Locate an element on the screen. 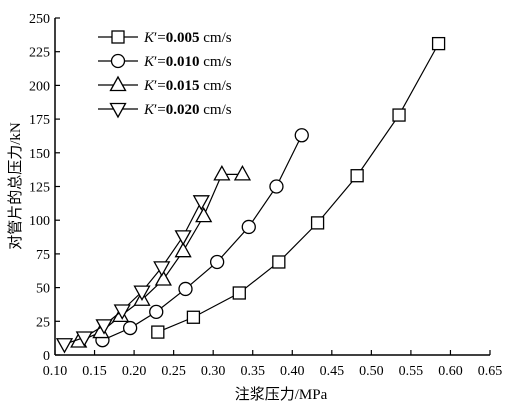 The height and width of the screenshot is (409, 506). y-tick-label: 225 is located at coordinates (39, 53).